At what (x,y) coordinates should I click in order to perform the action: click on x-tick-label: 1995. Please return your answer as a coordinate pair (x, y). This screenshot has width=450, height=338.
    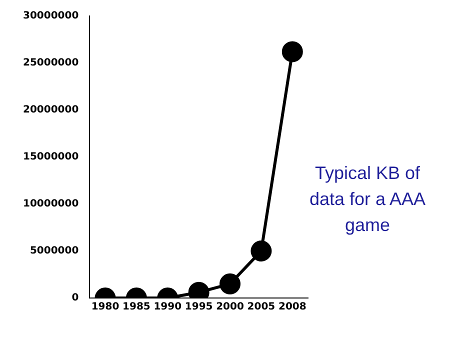
    Looking at the image, I should click on (198, 307).